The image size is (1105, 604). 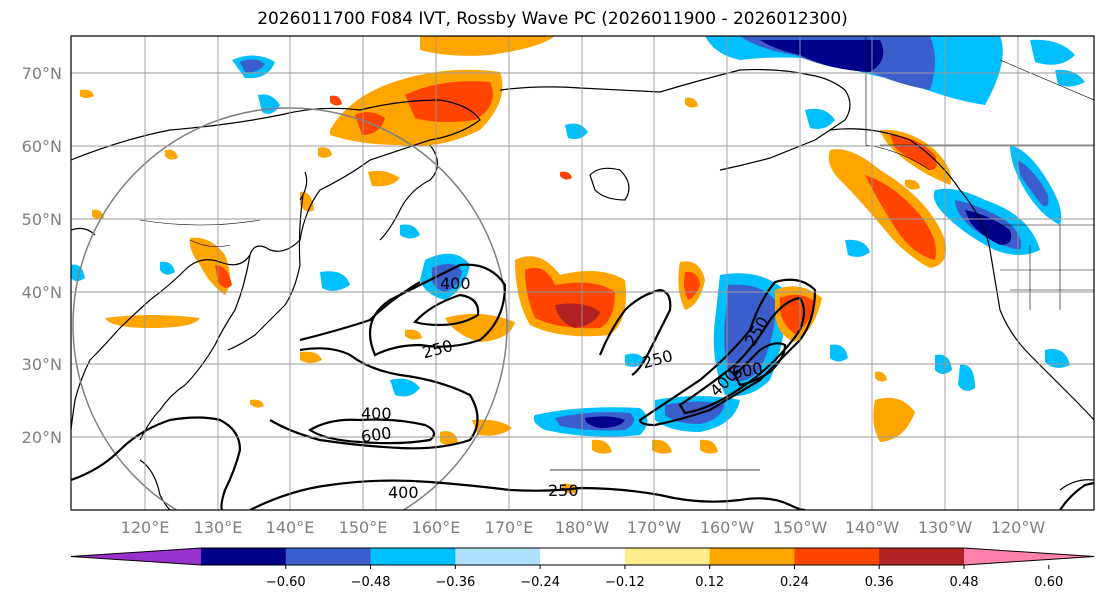 I want to click on colorbar-tick-label: 0.12, so click(x=709, y=582).